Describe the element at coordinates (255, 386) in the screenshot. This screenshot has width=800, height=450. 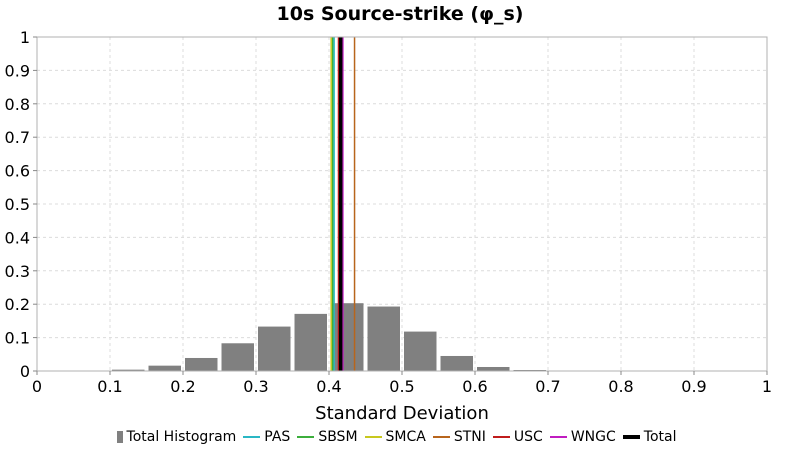
I see `x-tick-label: 0.3` at that location.